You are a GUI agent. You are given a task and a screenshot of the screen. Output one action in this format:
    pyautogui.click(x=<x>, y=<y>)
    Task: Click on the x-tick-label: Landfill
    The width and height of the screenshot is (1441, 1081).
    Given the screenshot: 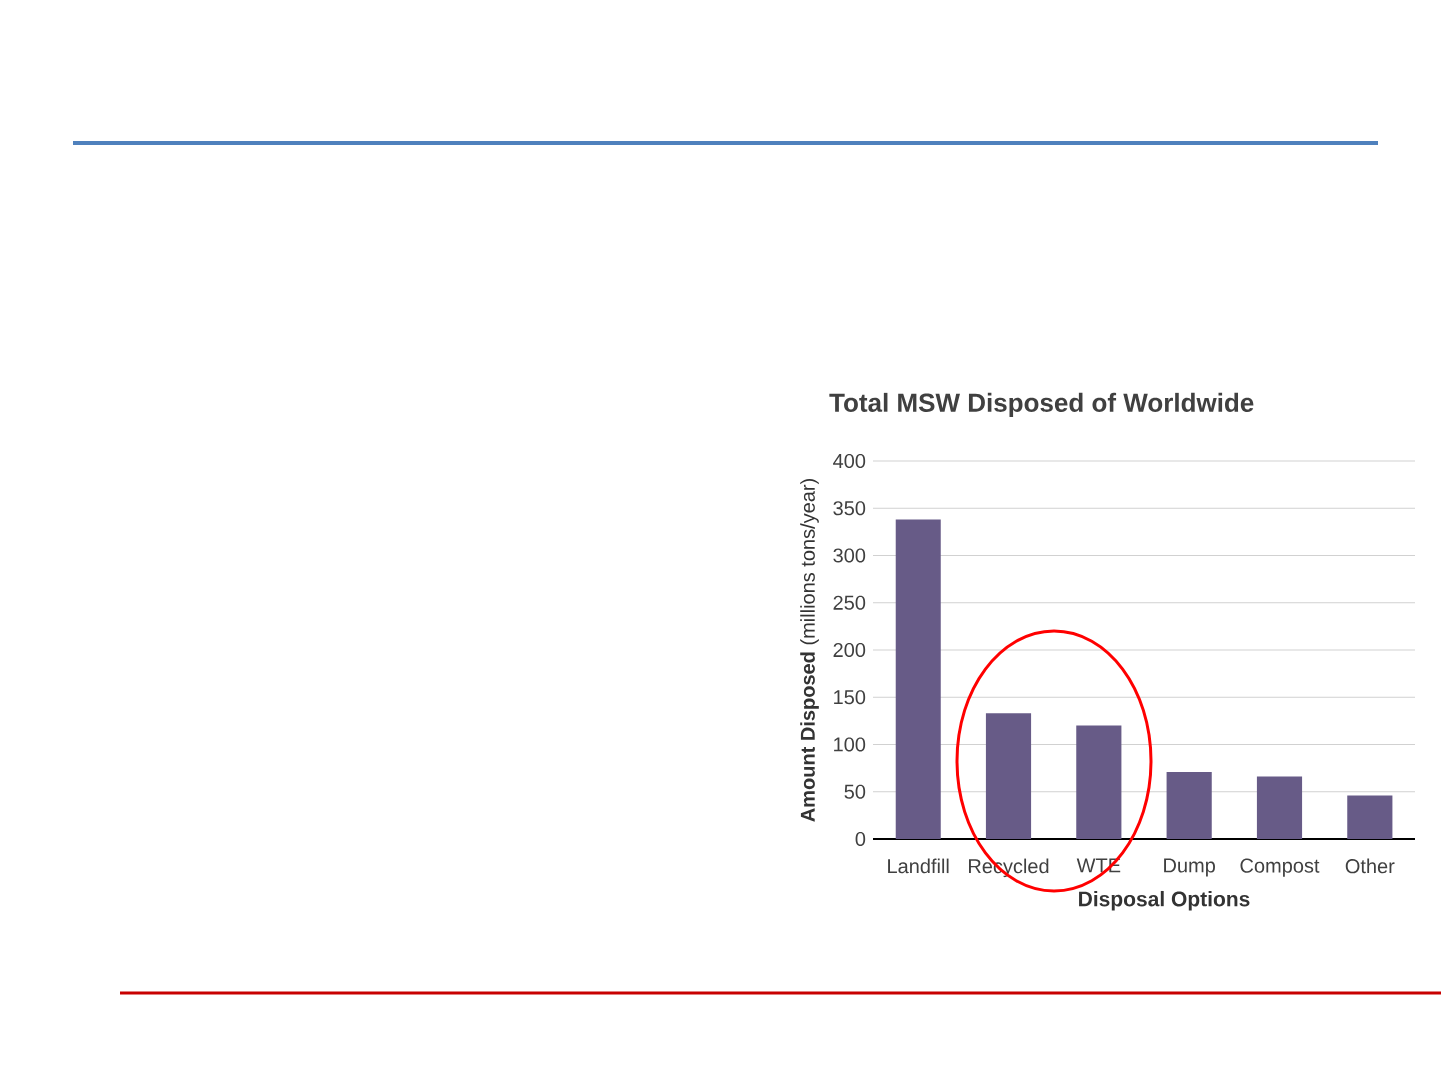 What is the action you would take?
    pyautogui.click(x=918, y=866)
    